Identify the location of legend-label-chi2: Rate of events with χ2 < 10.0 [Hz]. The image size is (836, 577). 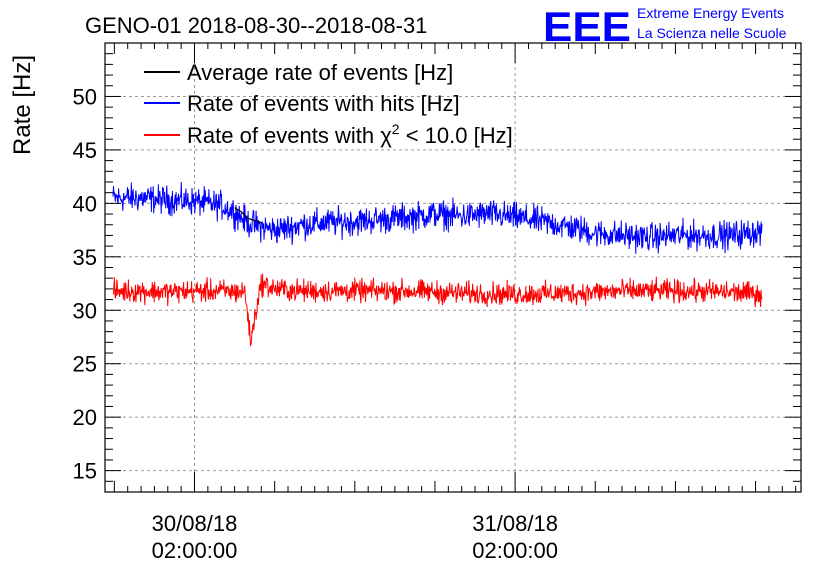
(350, 134).